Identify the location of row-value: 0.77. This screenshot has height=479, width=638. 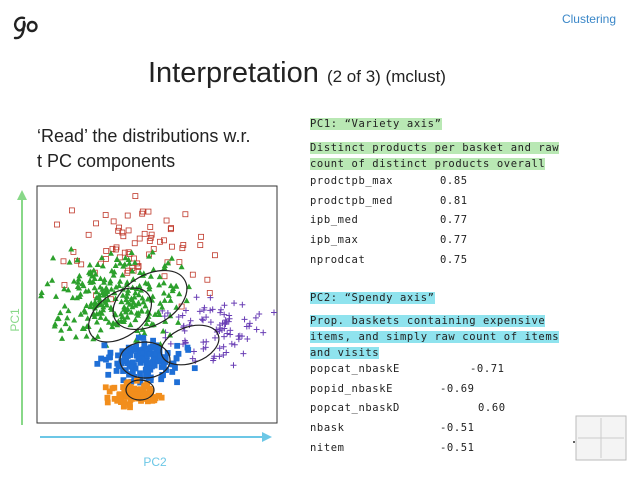
(454, 240).